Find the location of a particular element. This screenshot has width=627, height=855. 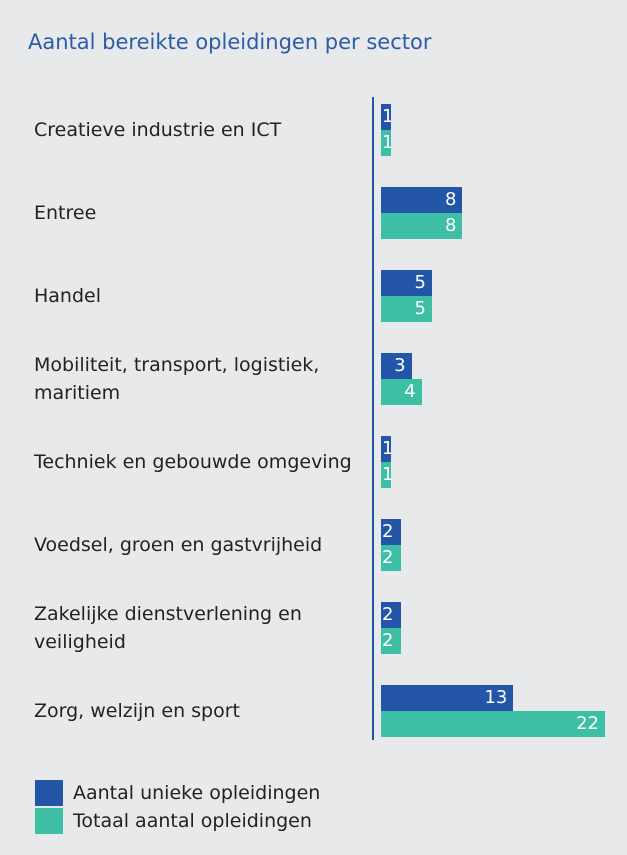

axis-line is located at coordinates (373, 418).